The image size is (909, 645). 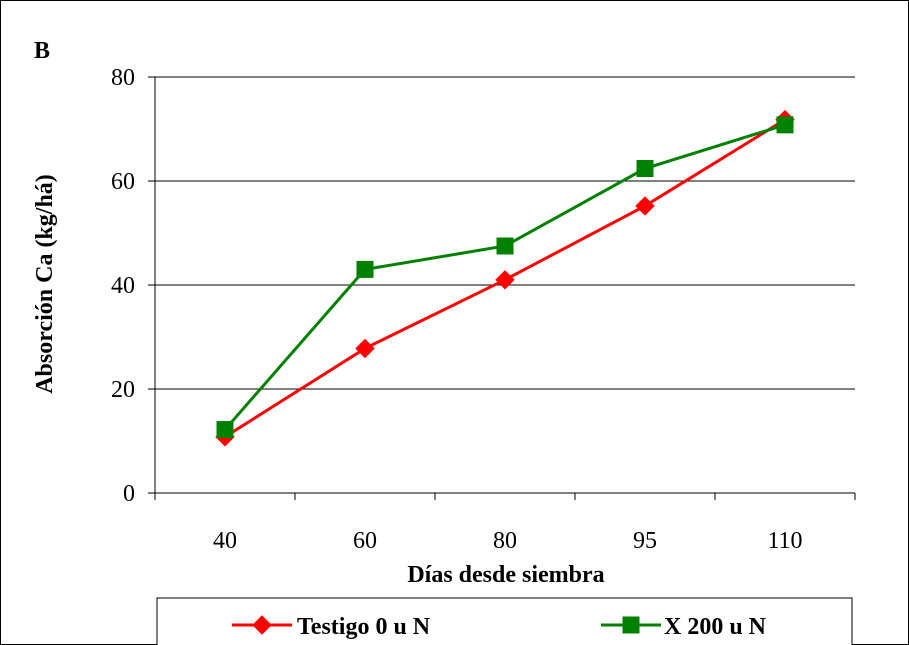 I want to click on legend-label: Testigo 0 u N, so click(x=364, y=627).